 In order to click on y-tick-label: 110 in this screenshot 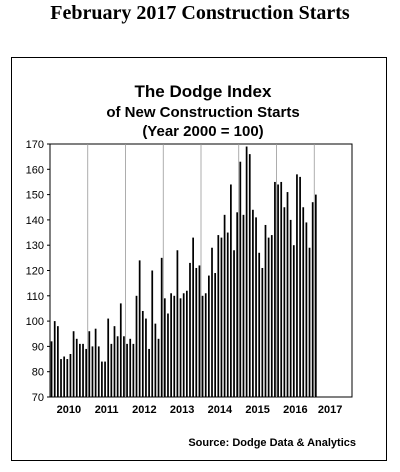, I will do `click(35, 297)`.